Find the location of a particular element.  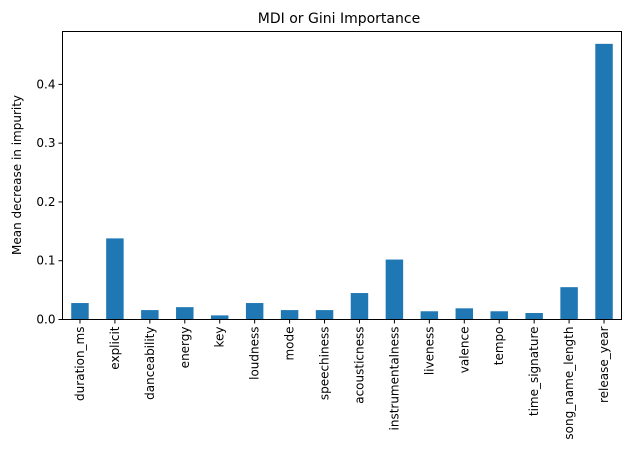

y-tick-label: 0.0 is located at coordinates (45, 320).